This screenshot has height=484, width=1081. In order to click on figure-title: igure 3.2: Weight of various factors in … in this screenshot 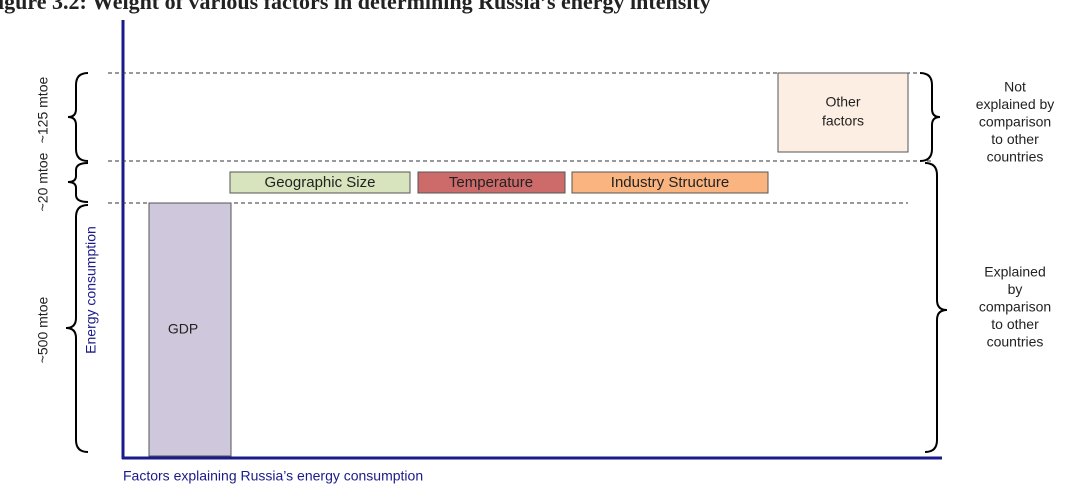, I will do `click(355, 7)`.